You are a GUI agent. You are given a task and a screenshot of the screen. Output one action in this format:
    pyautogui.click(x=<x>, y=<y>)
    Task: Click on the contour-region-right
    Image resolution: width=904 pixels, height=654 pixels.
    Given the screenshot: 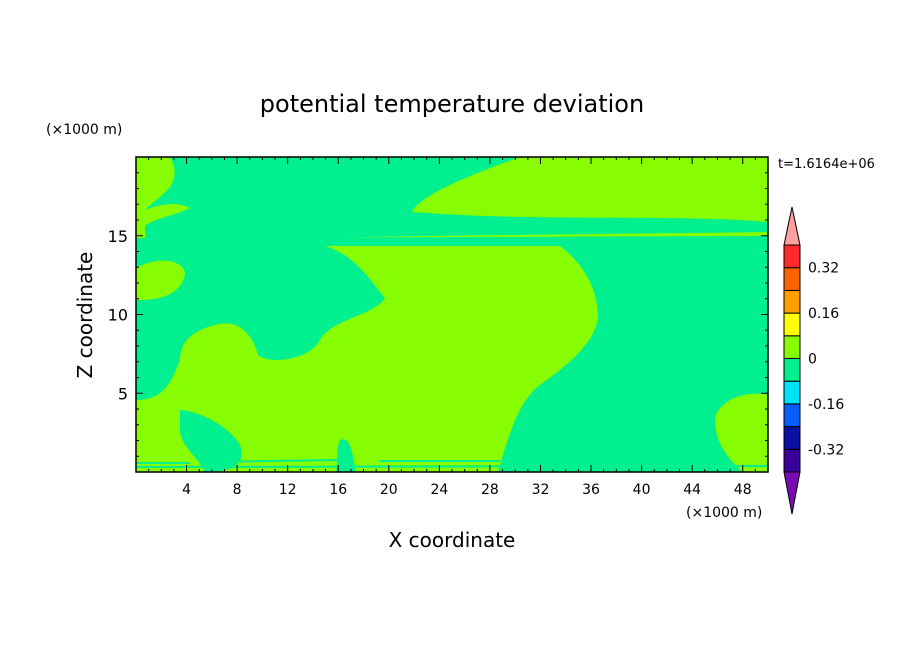 What is the action you would take?
    pyautogui.click(x=633, y=359)
    